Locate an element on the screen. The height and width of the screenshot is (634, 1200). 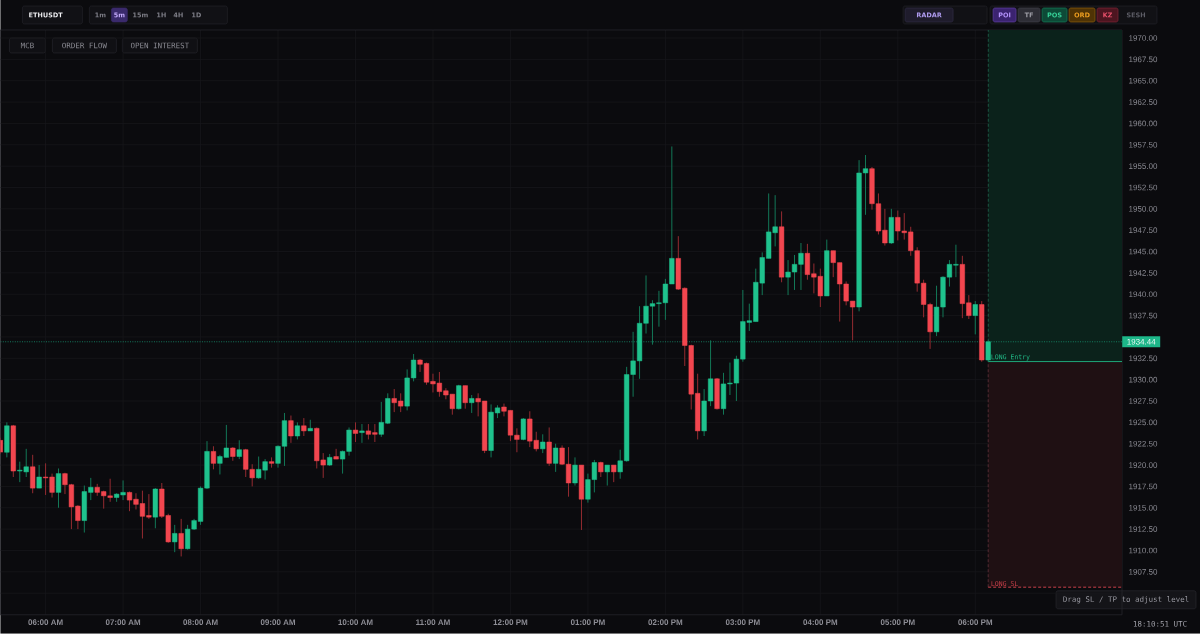
y-tick-label: 1930.00 is located at coordinates (1143, 379).